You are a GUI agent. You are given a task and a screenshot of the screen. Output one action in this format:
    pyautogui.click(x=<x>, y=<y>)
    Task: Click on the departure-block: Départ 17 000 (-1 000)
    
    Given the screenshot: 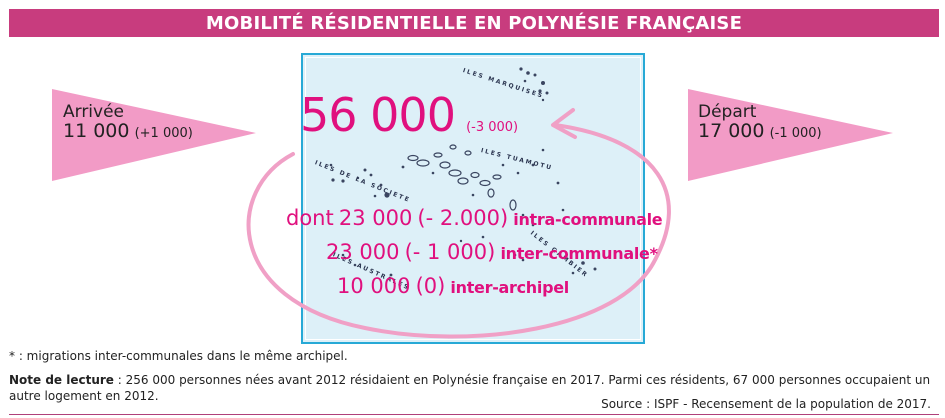 What is the action you would take?
    pyautogui.click(x=760, y=122)
    